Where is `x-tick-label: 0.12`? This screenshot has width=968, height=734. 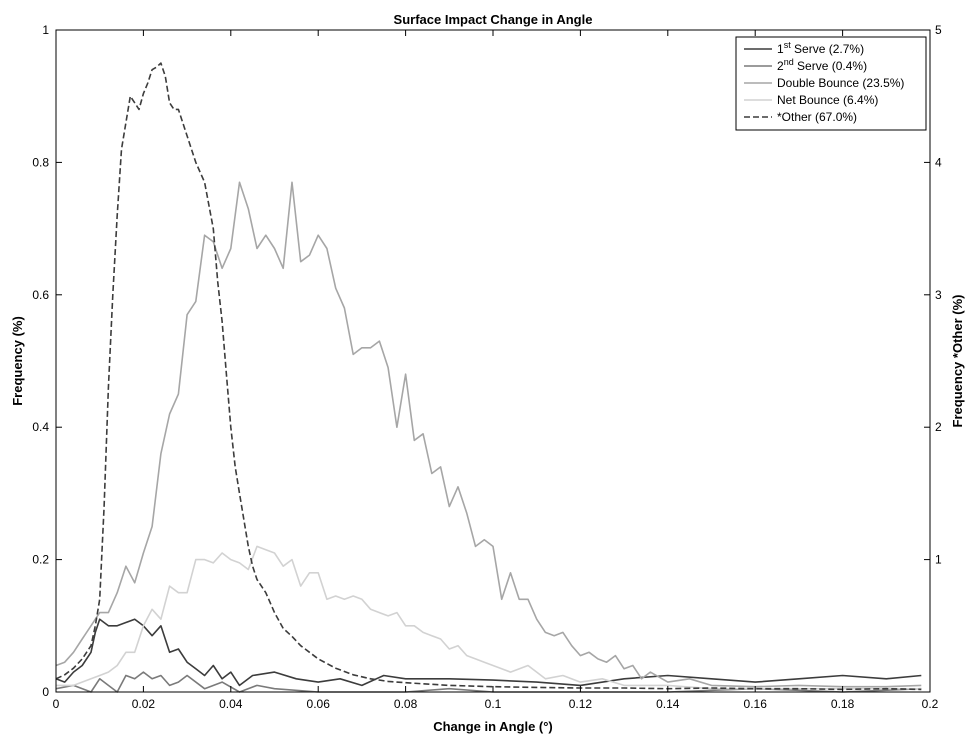
x-tick-label: 0.12 is located at coordinates (581, 704).